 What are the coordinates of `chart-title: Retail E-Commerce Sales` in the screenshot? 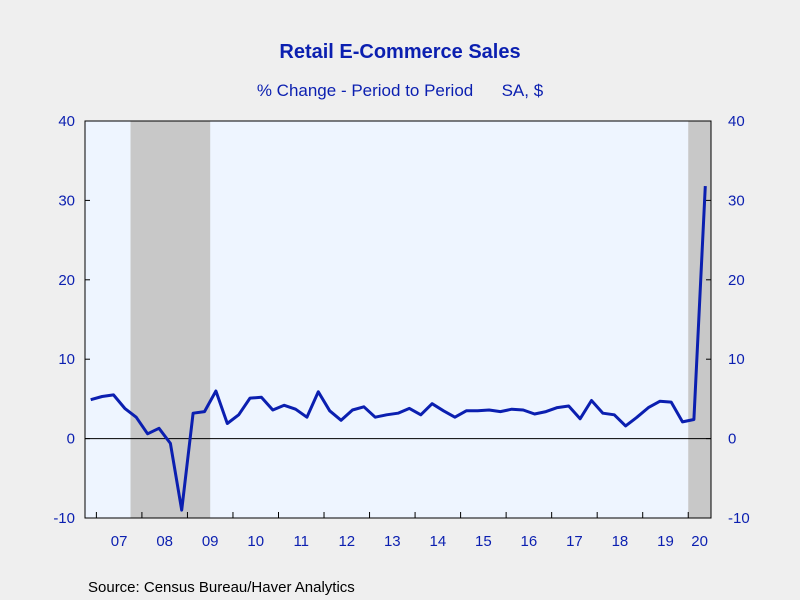 It's located at (399, 52).